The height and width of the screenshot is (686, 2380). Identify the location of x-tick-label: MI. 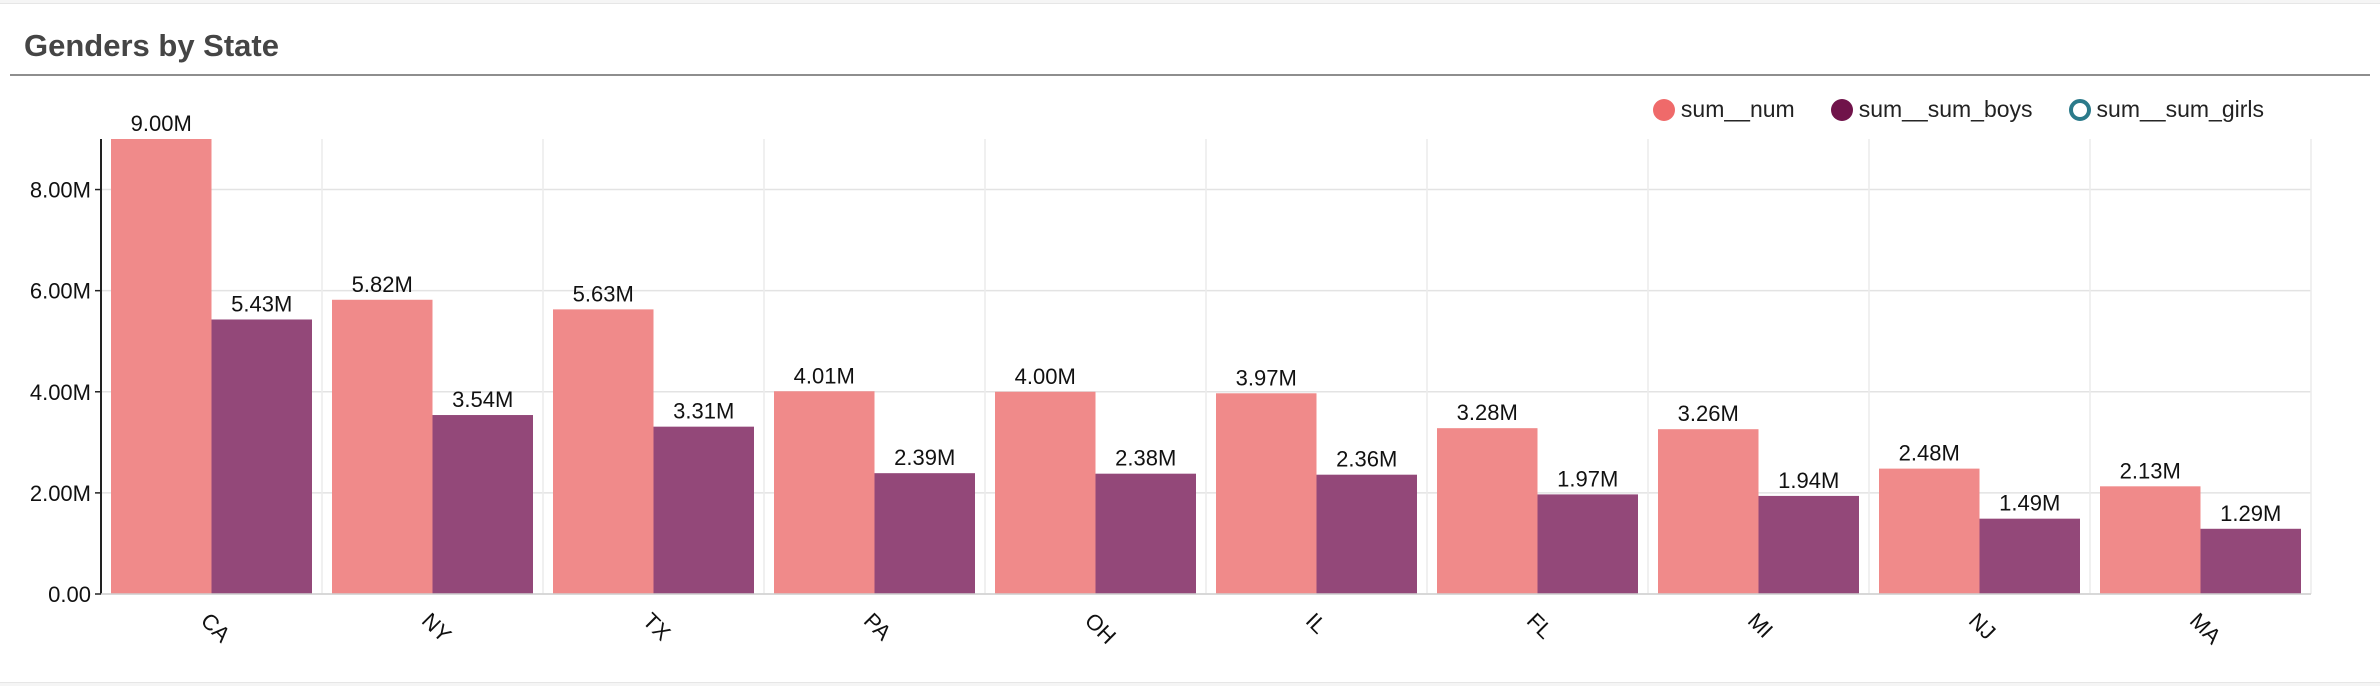
(1760, 625).